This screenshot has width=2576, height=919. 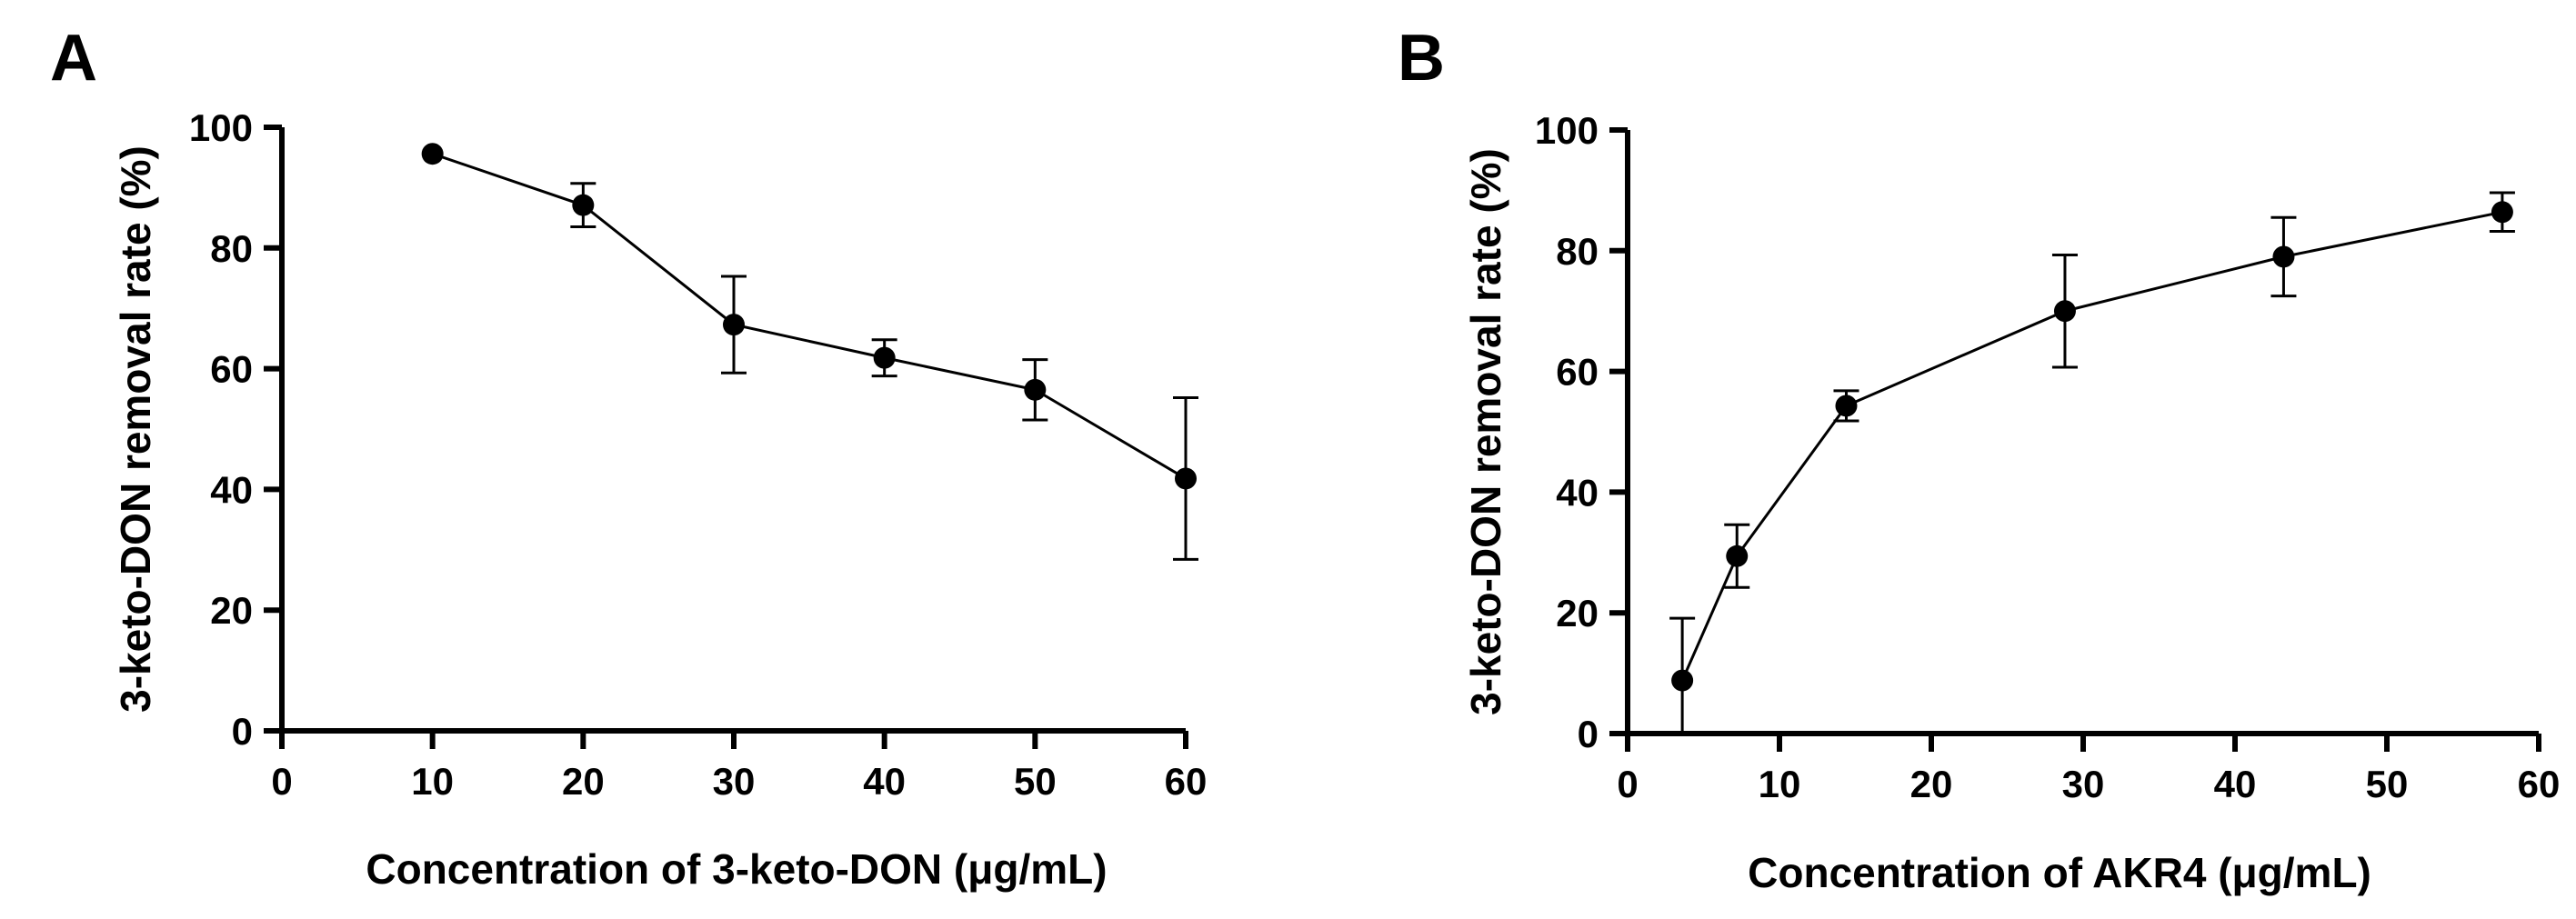 What do you see at coordinates (1582, 432) in the screenshot?
I see `panel-b-y-ticks: 0 20 40 60 80 100` at bounding box center [1582, 432].